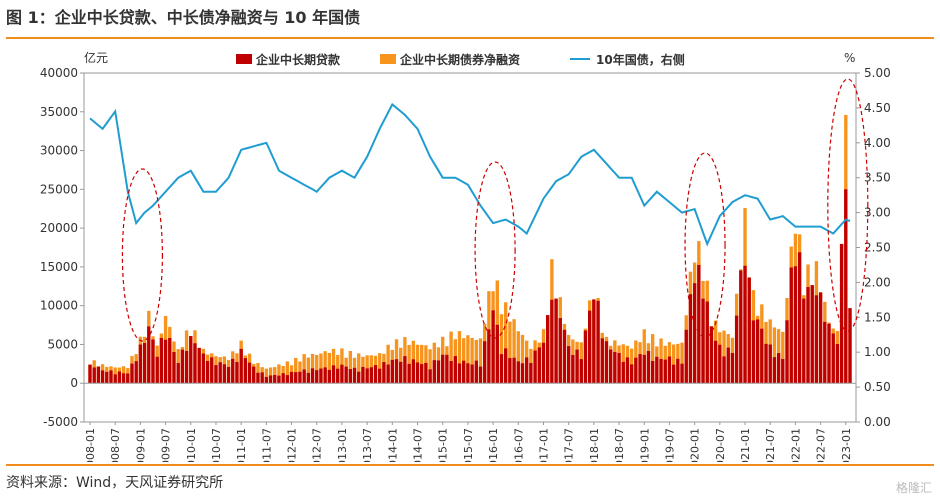 This screenshot has height=502, width=940. Describe the element at coordinates (877, 73) in the screenshot. I see `right-tick-label: 5.00` at that location.